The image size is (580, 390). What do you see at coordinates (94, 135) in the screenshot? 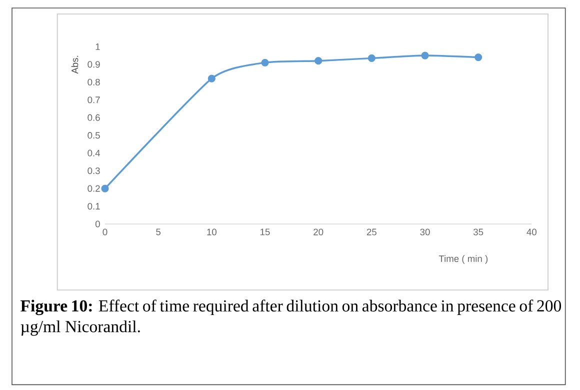
I see `y-tick-label: 0.5` at bounding box center [94, 135].